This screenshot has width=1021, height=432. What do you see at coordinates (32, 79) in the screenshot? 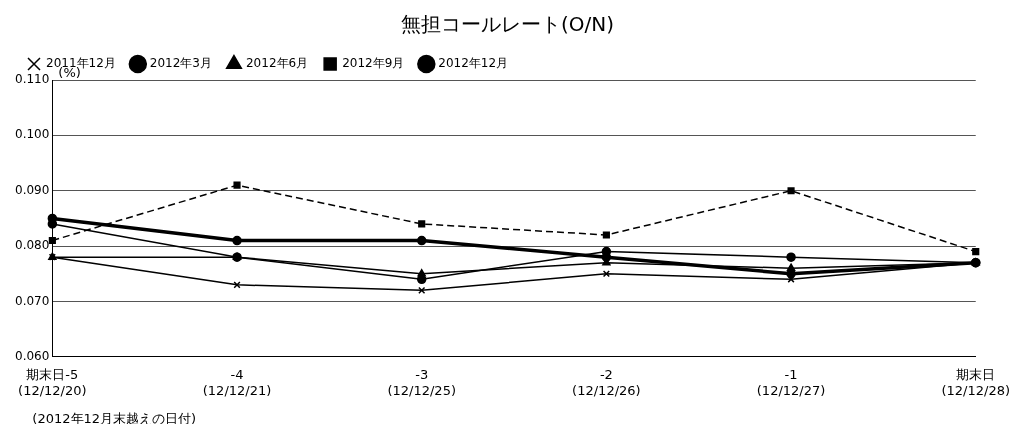
I see `y-tick-label: 0.110` at bounding box center [32, 79].